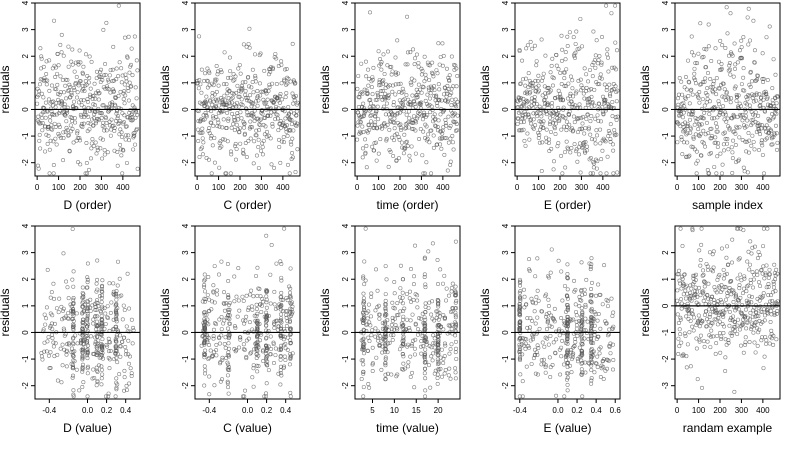 The image size is (800, 450). I want to click on x-tick-label: 100, so click(699, 410).